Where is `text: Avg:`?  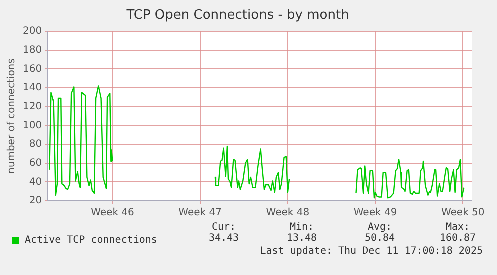
text: Avg: is located at coordinates (380, 227).